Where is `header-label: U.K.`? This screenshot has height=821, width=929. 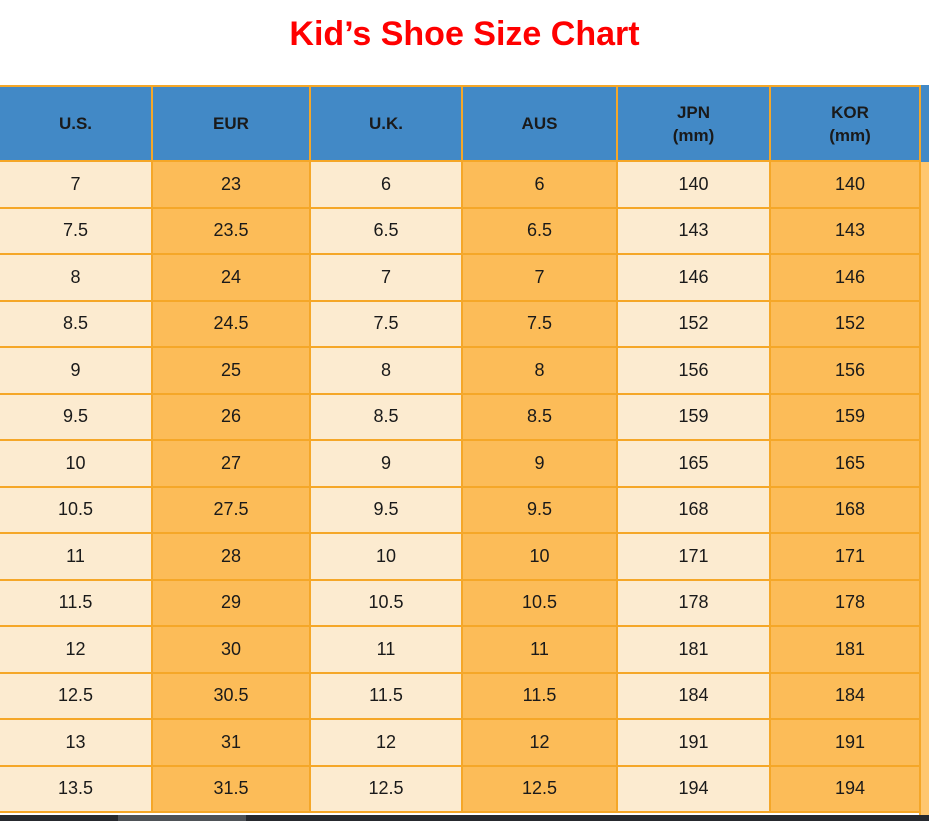
header-label: U.K. is located at coordinates (386, 123).